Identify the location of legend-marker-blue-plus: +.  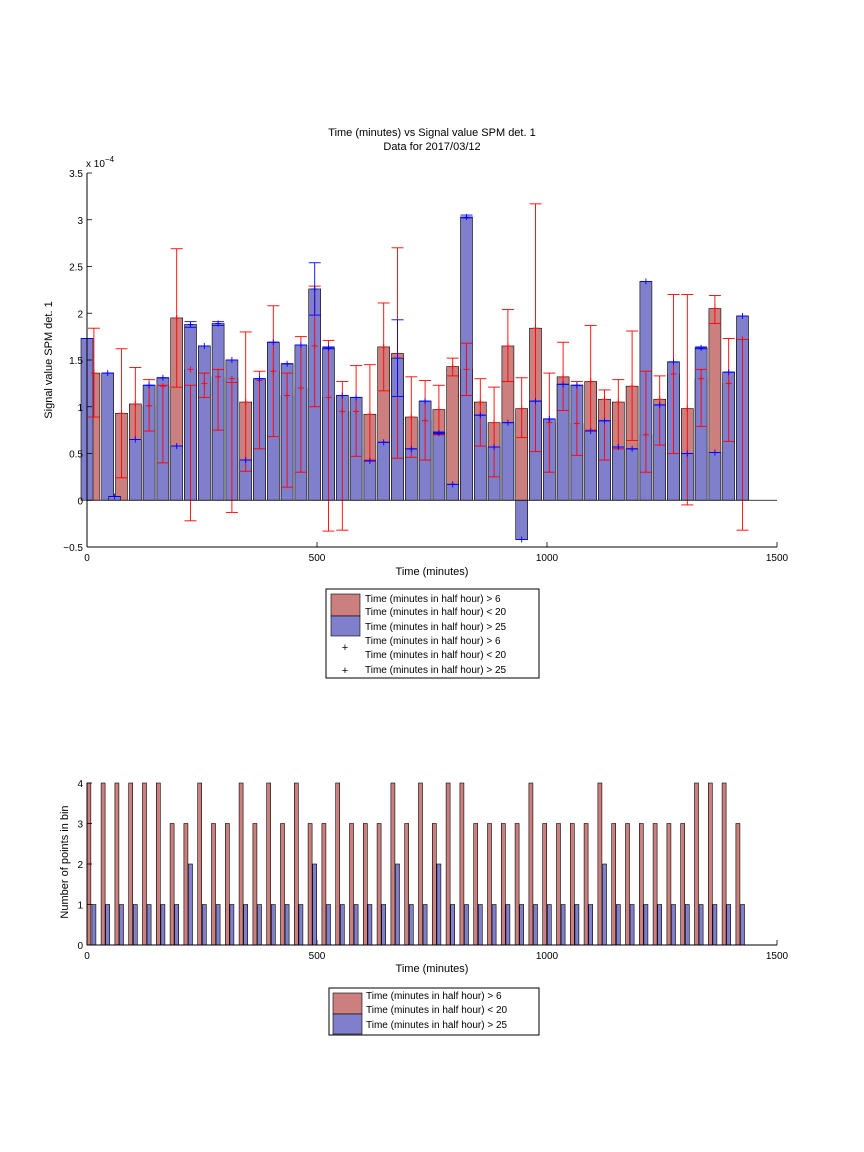
(345, 671).